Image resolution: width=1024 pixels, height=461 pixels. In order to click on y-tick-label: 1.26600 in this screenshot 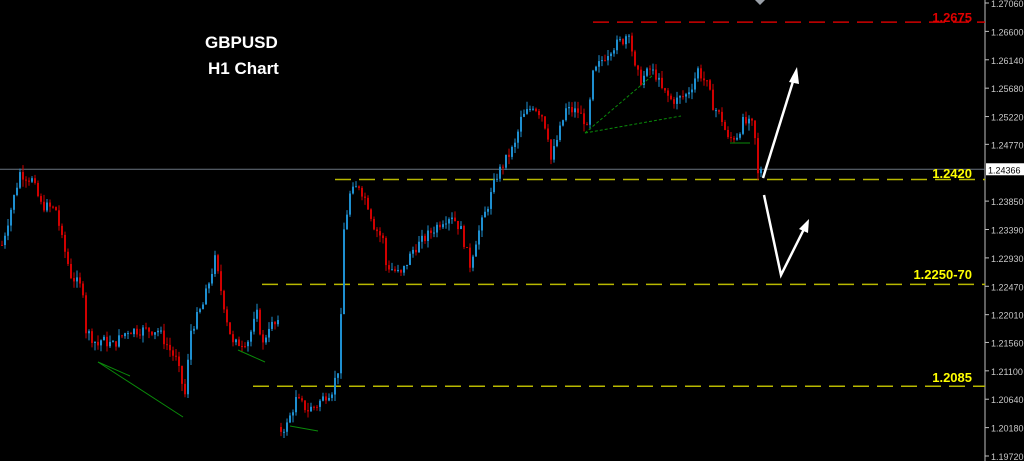, I will do `click(1007, 32)`.